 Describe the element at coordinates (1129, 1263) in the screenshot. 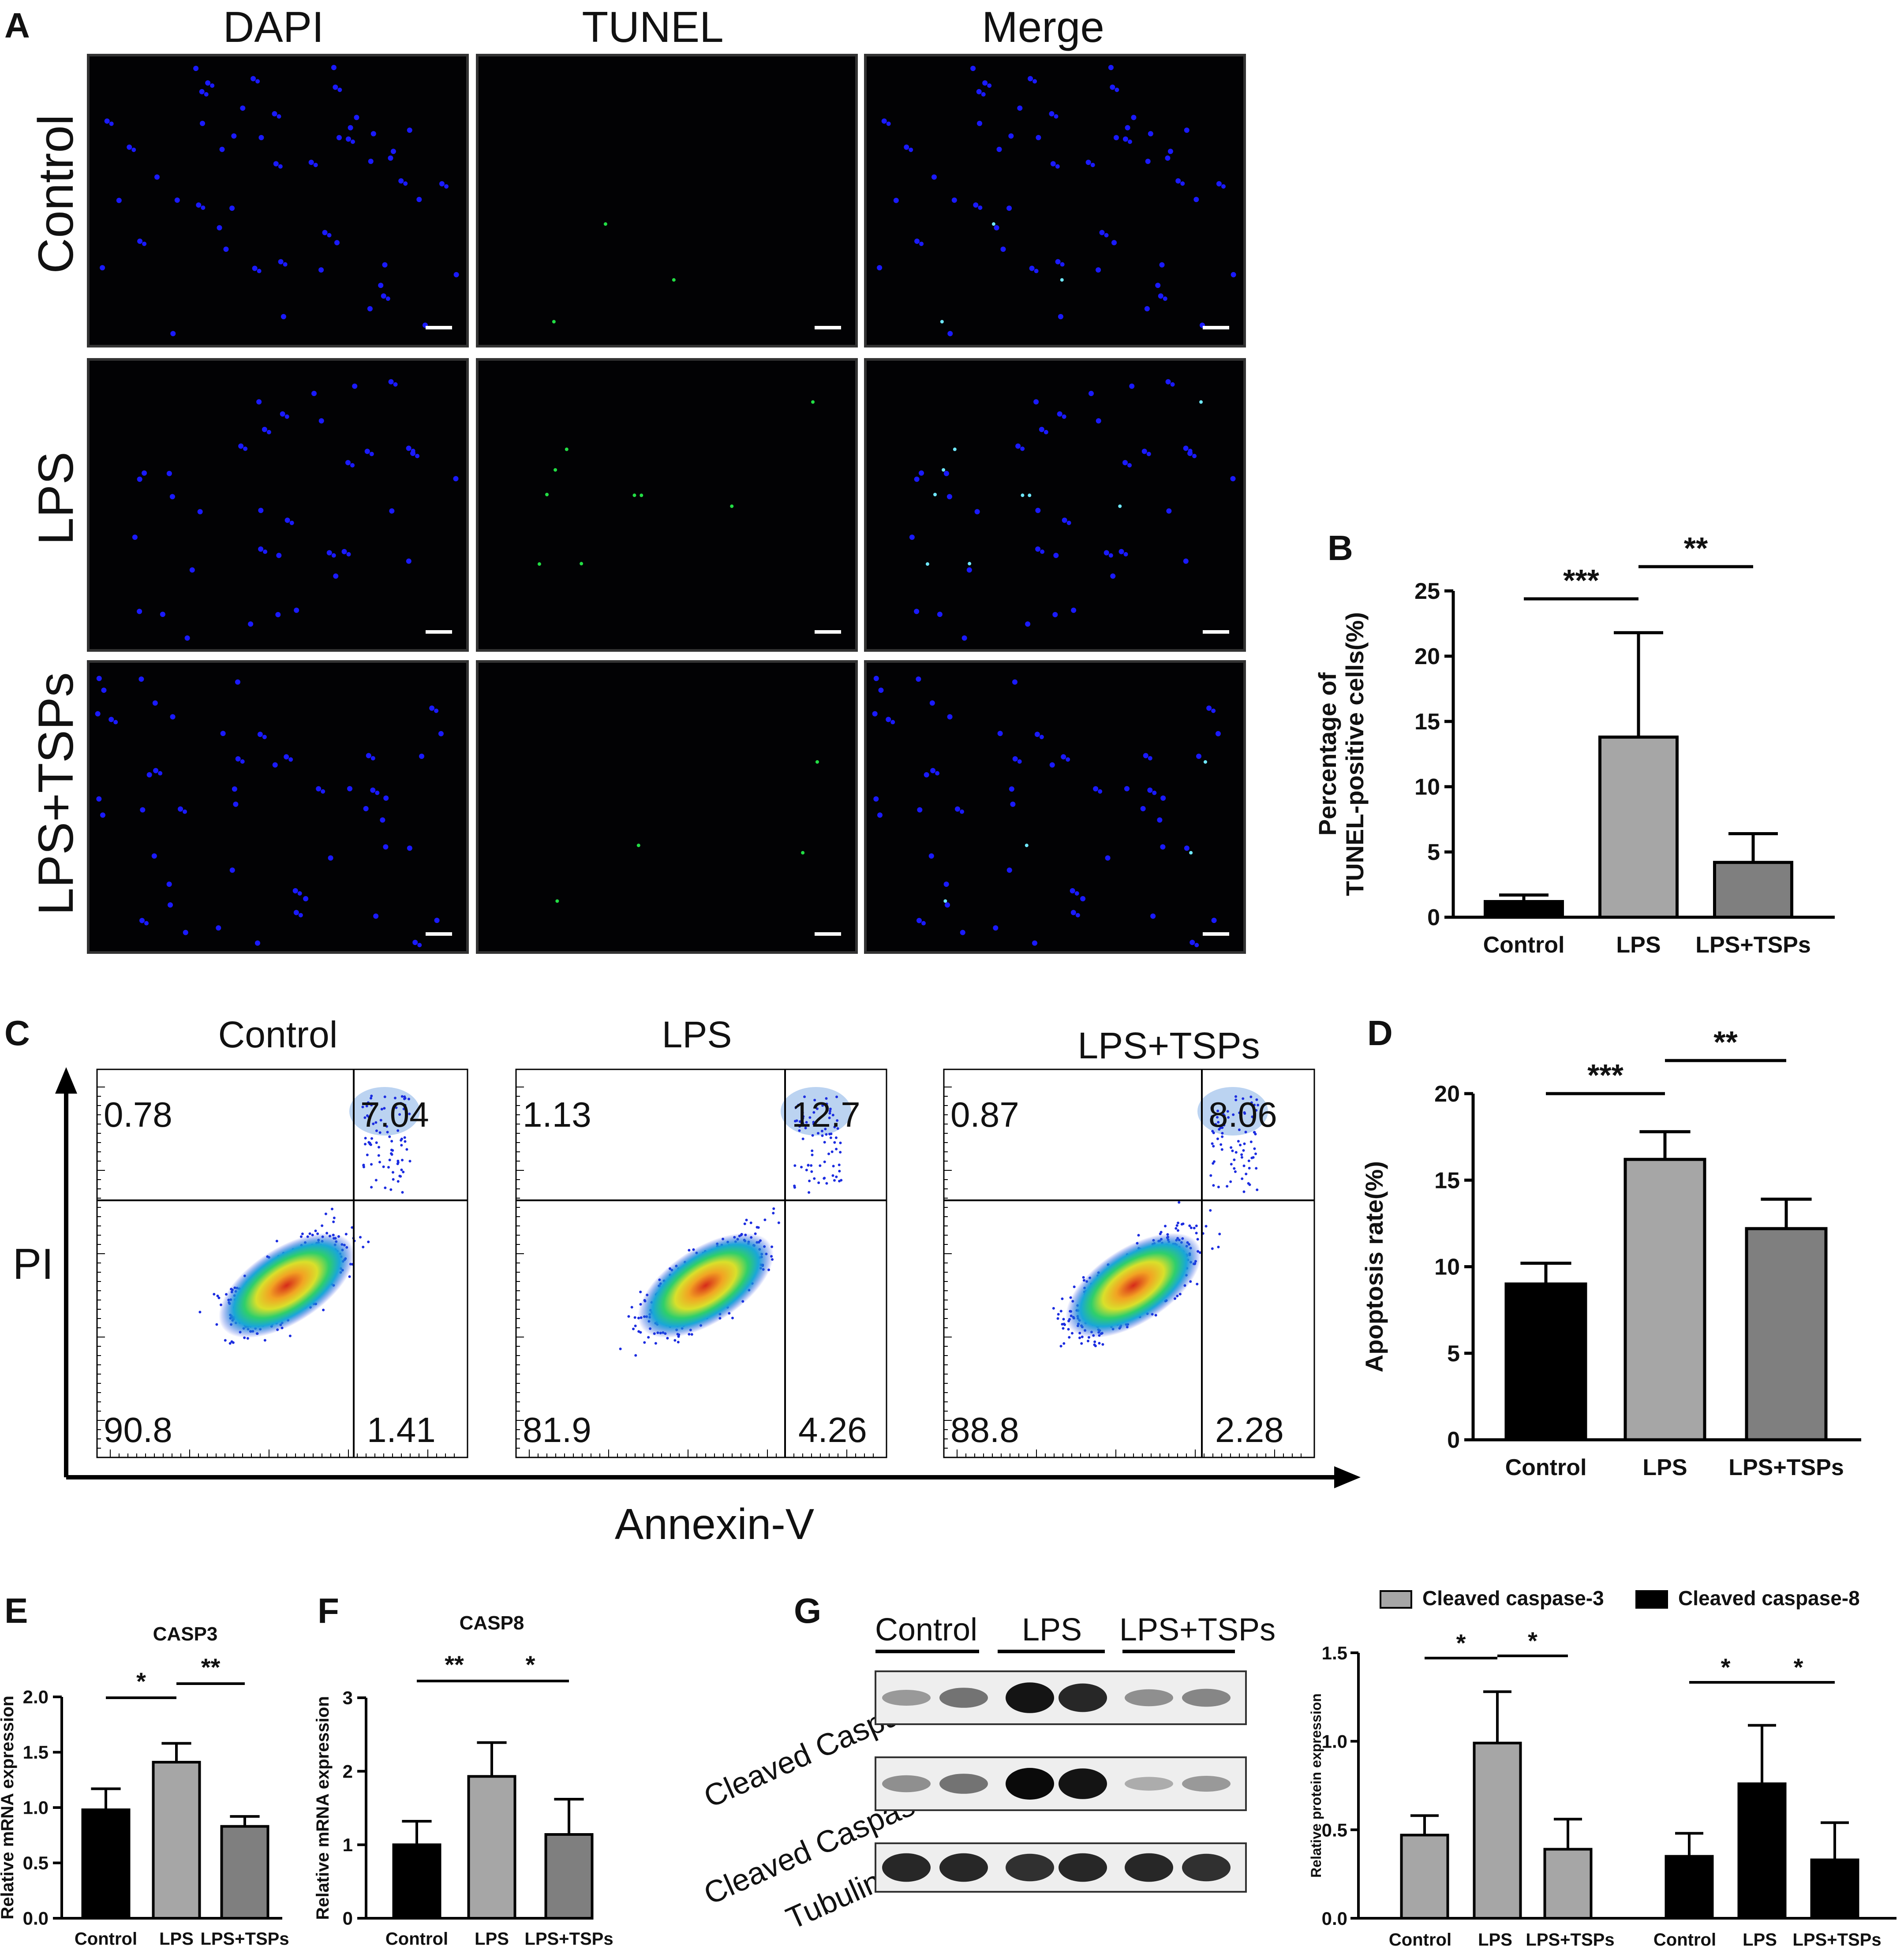

I see `flow-plot-lps-tsps: 0.87 8.06 88.8 2.28` at that location.